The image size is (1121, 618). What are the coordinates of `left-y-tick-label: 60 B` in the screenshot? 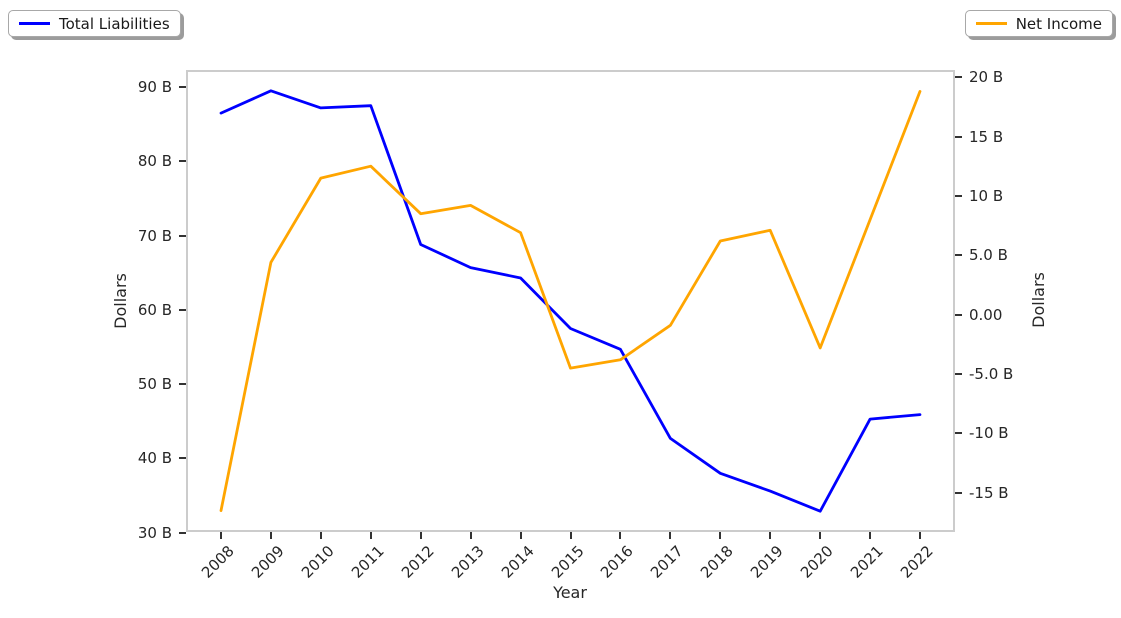 It's located at (154, 309).